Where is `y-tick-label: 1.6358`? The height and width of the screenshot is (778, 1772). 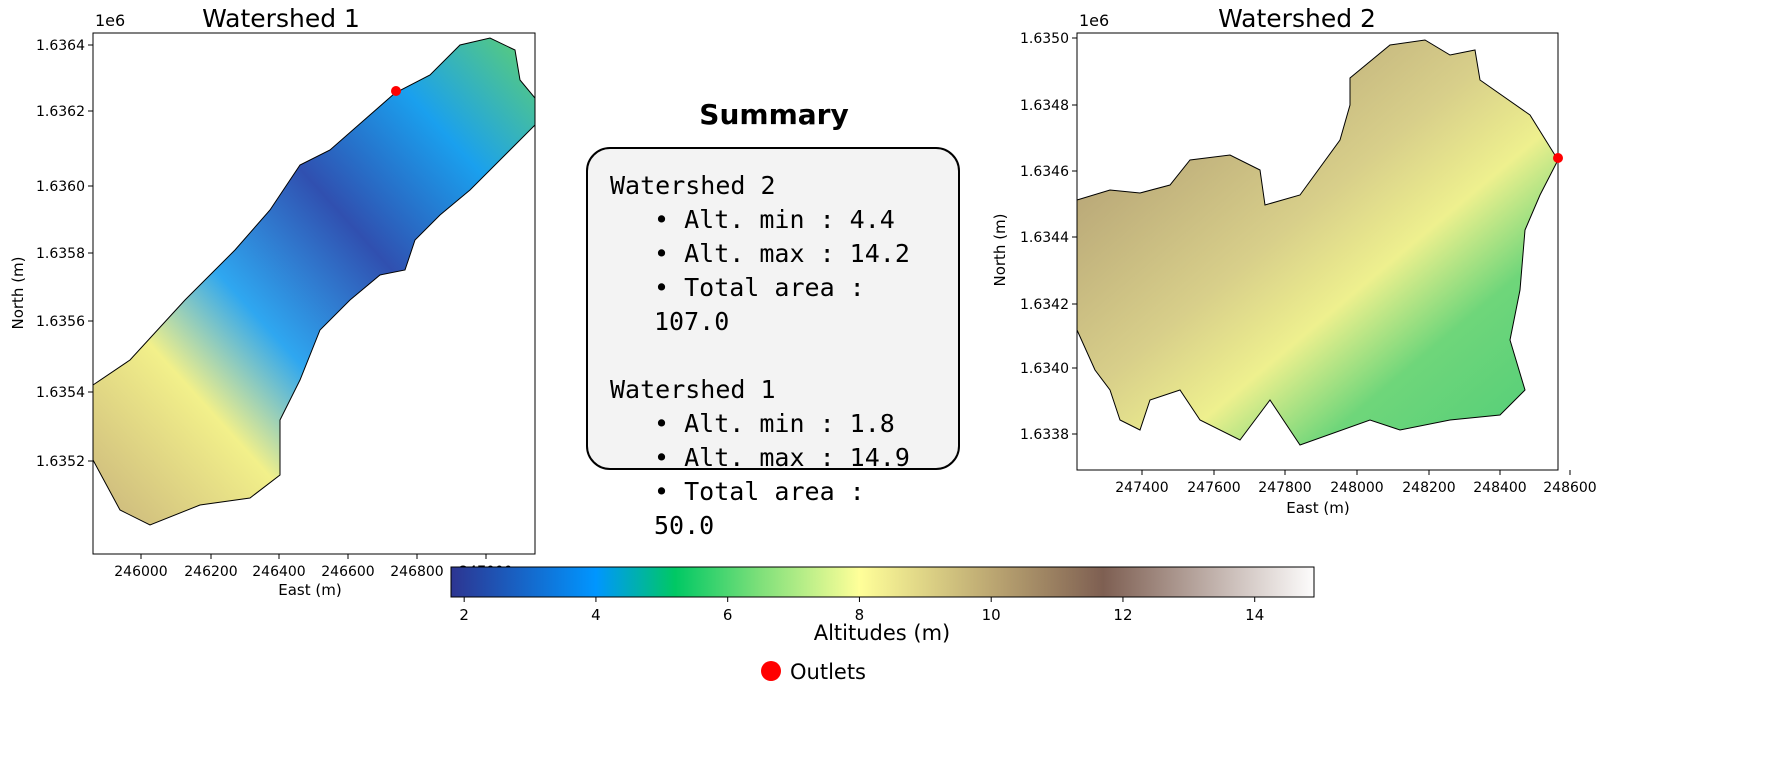
y-tick-label: 1.6358 is located at coordinates (60, 254).